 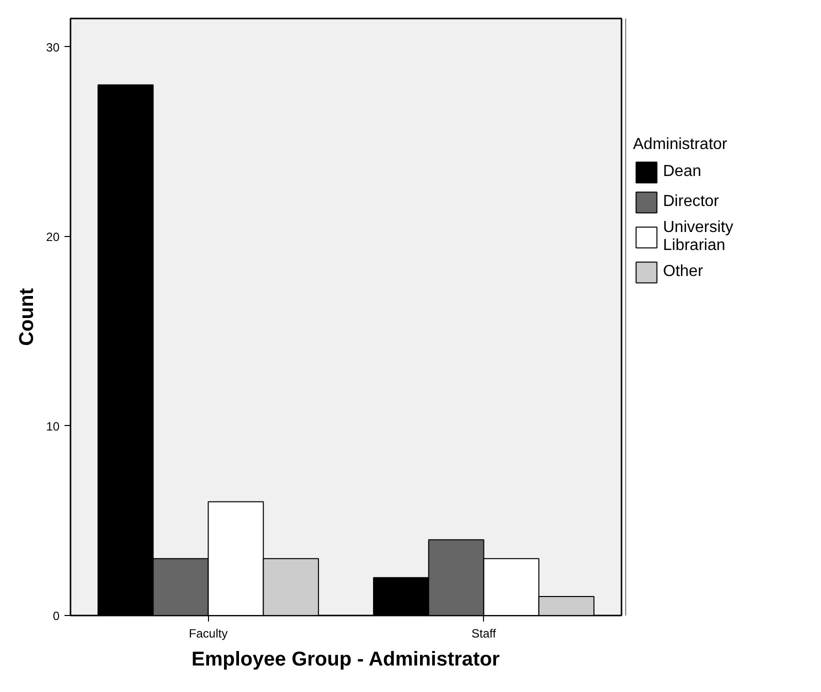 What do you see at coordinates (56, 616) in the screenshot?
I see `y-tick-label: 0` at bounding box center [56, 616].